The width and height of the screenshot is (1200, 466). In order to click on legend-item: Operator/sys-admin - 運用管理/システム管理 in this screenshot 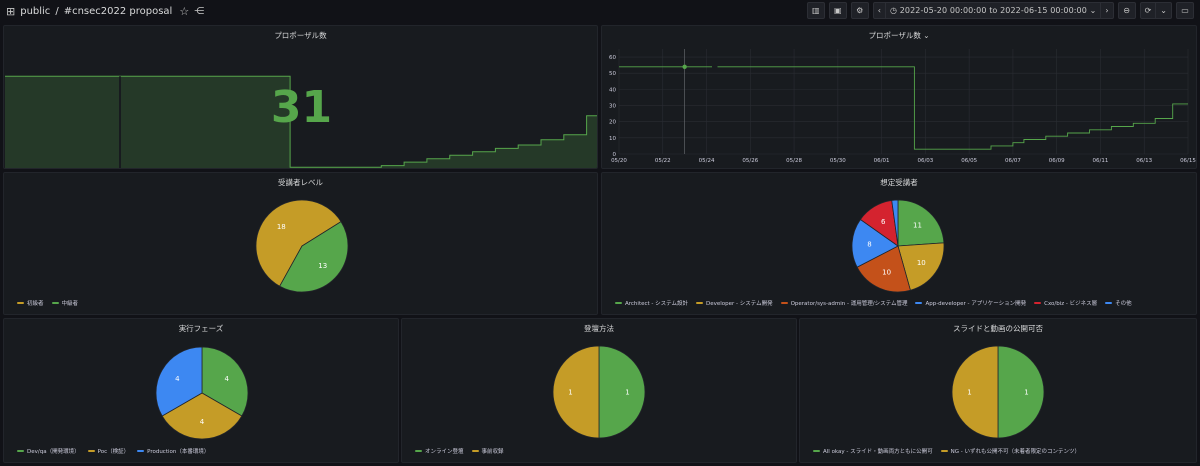, I will do `click(844, 303)`.